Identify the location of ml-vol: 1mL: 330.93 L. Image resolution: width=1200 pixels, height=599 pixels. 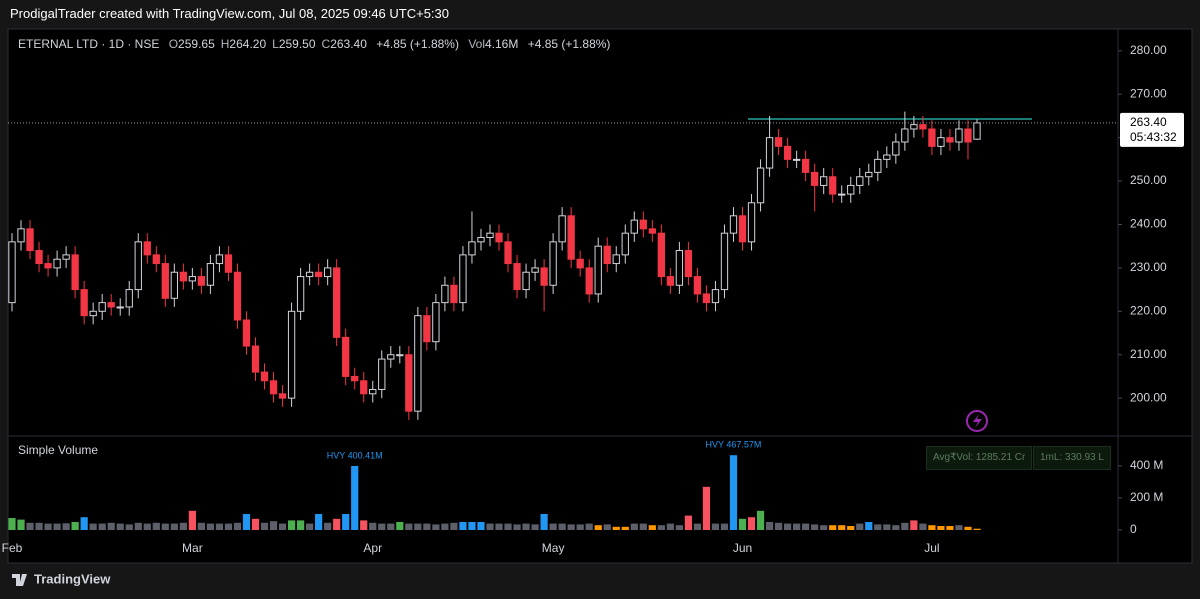
(1072, 458).